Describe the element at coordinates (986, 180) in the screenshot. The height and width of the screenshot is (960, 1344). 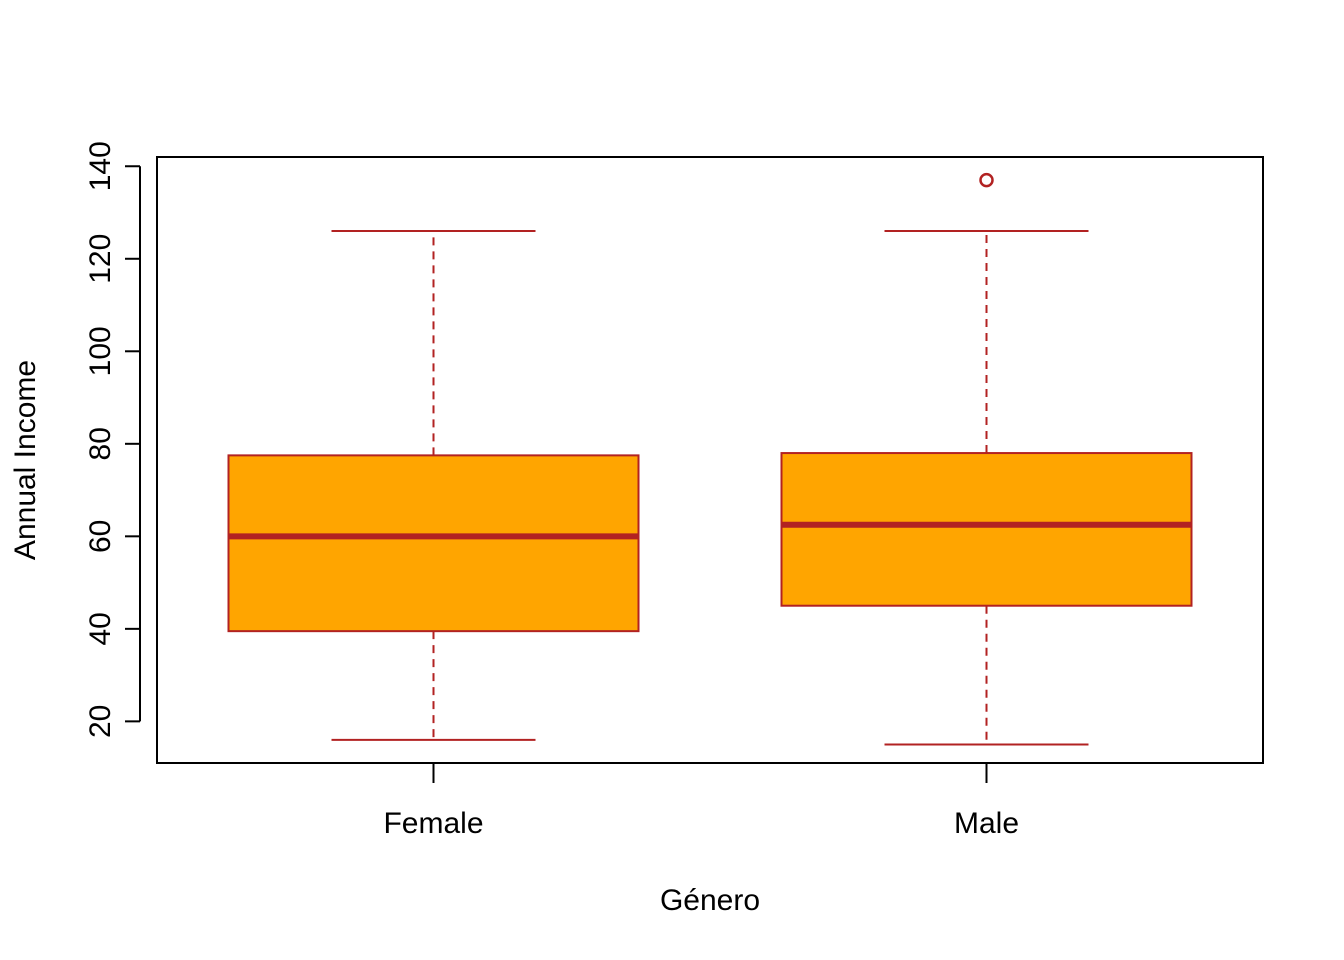
I see `outlier-point` at that location.